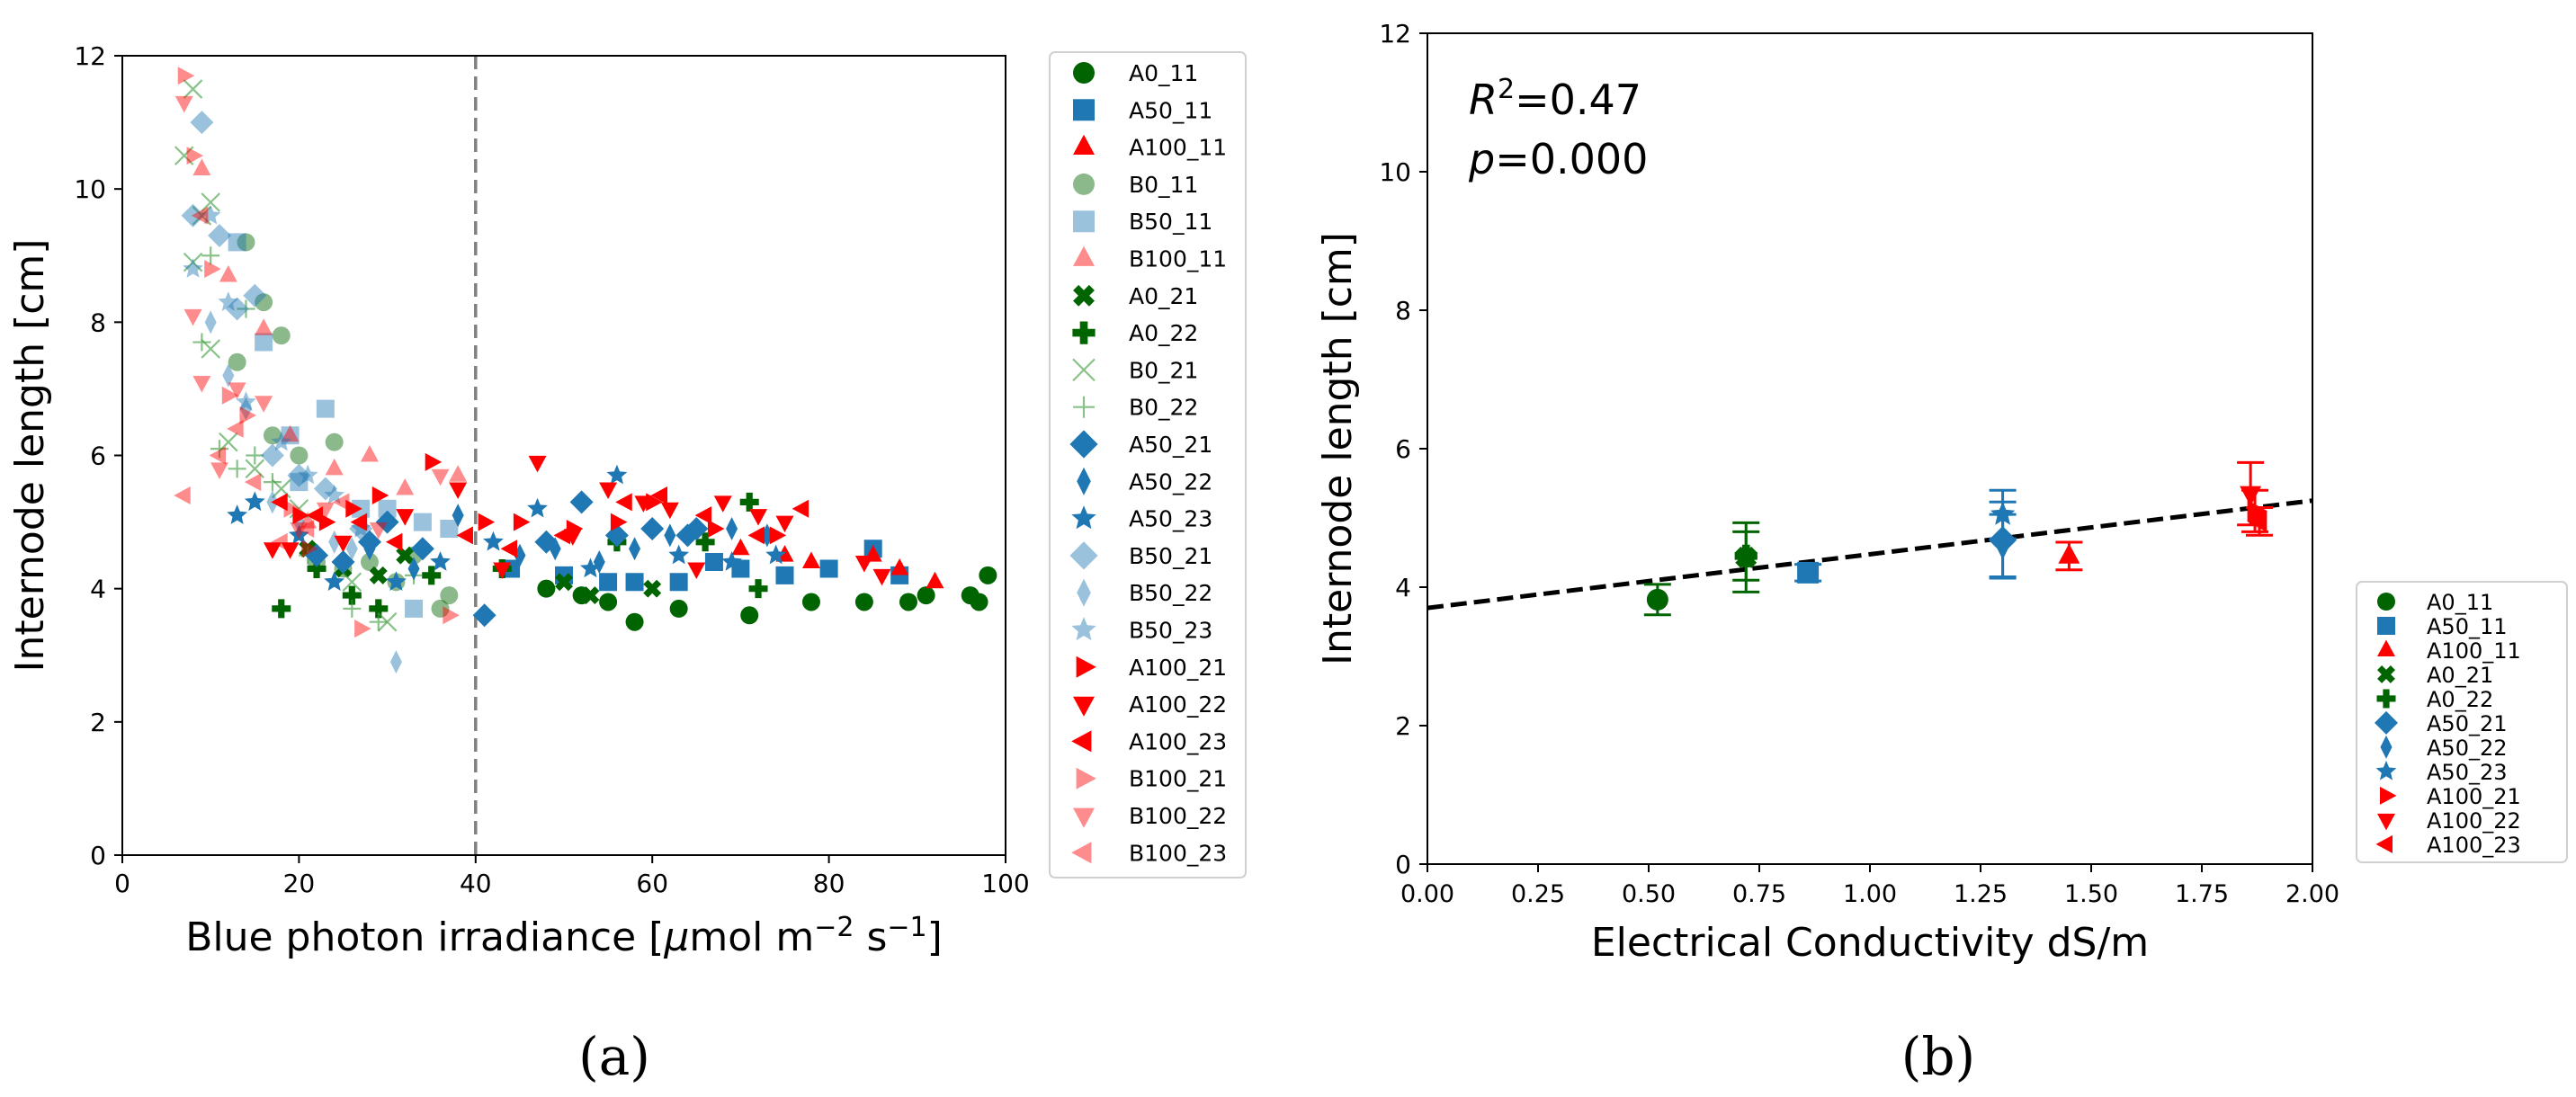 This screenshot has width=2576, height=1097. I want to click on x-tick-label: 100, so click(1005, 883).